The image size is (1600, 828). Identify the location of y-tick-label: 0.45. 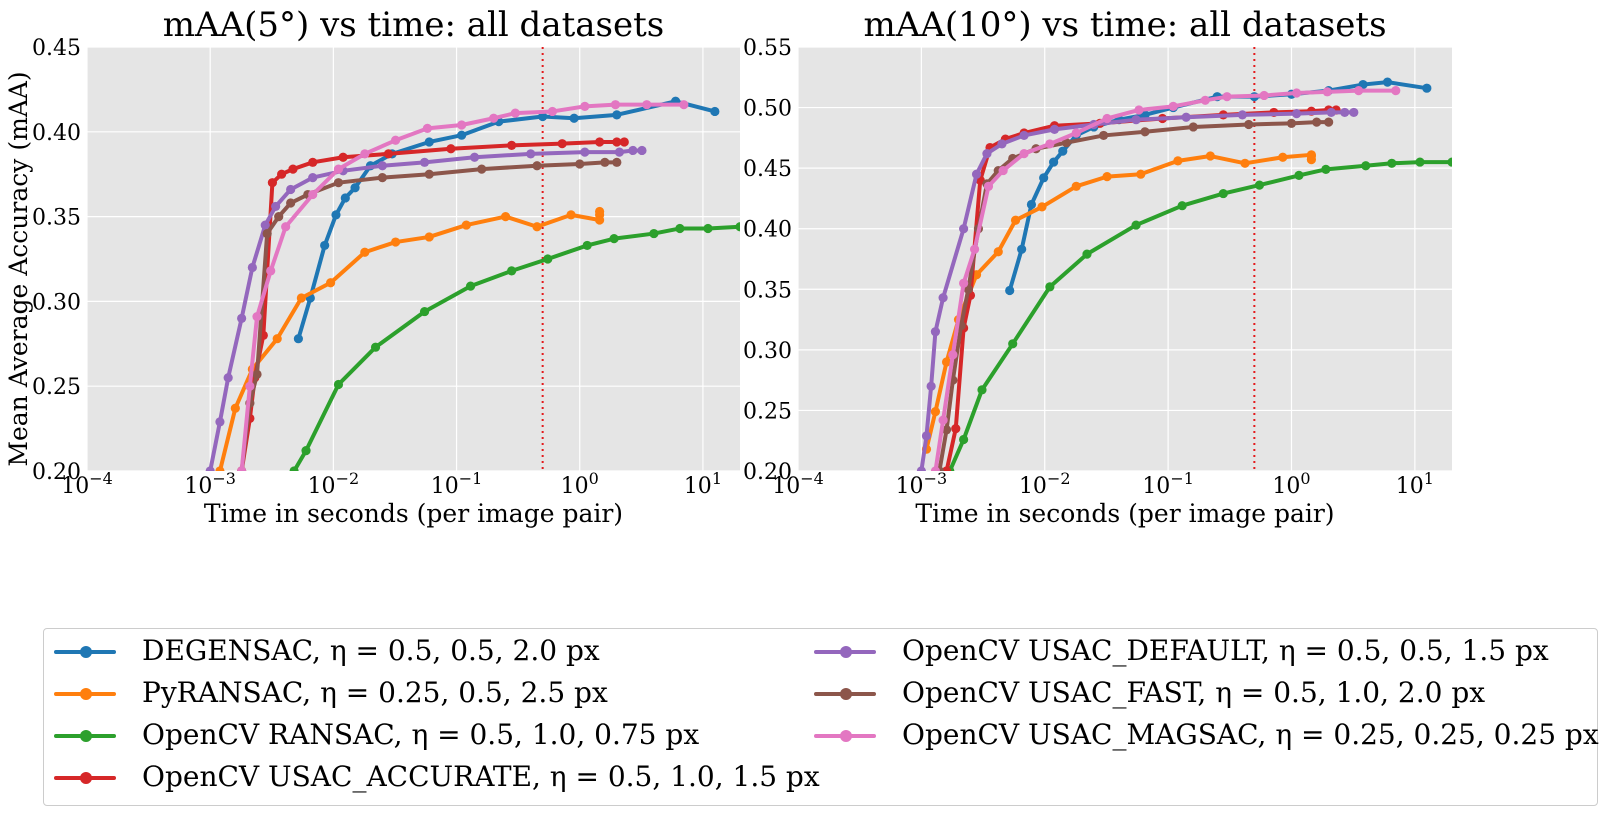
(56, 48).